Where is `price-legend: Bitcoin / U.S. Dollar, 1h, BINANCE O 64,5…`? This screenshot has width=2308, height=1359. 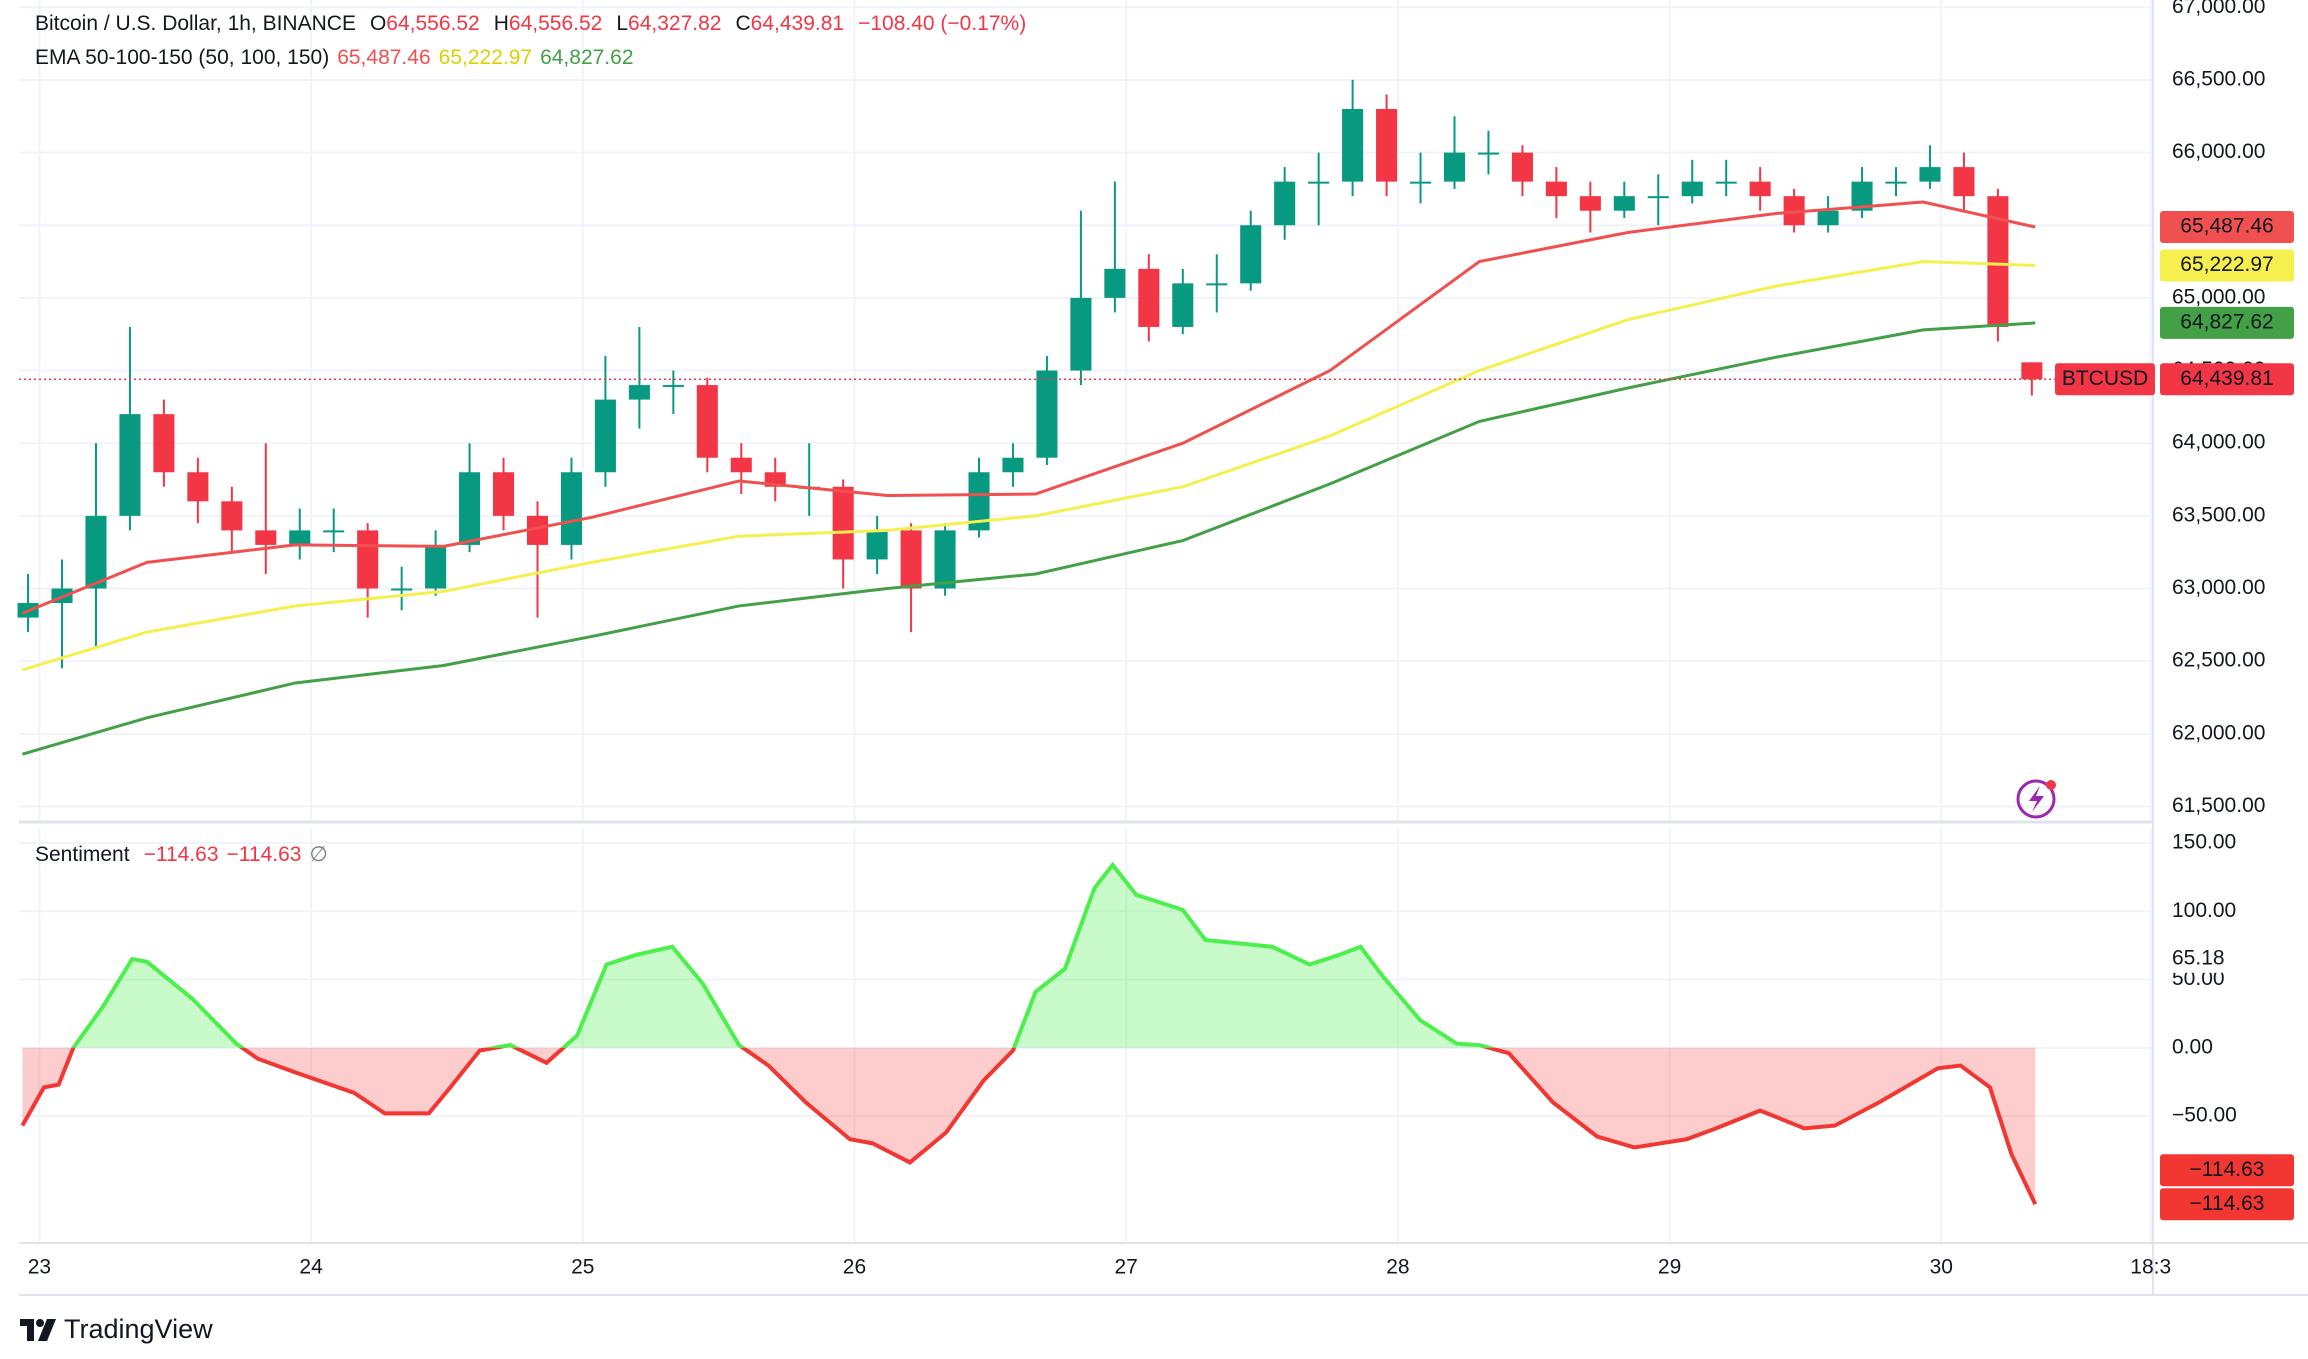
price-legend: Bitcoin / U.S. Dollar, 1h, BINANCE O 64,5… is located at coordinates (530, 24).